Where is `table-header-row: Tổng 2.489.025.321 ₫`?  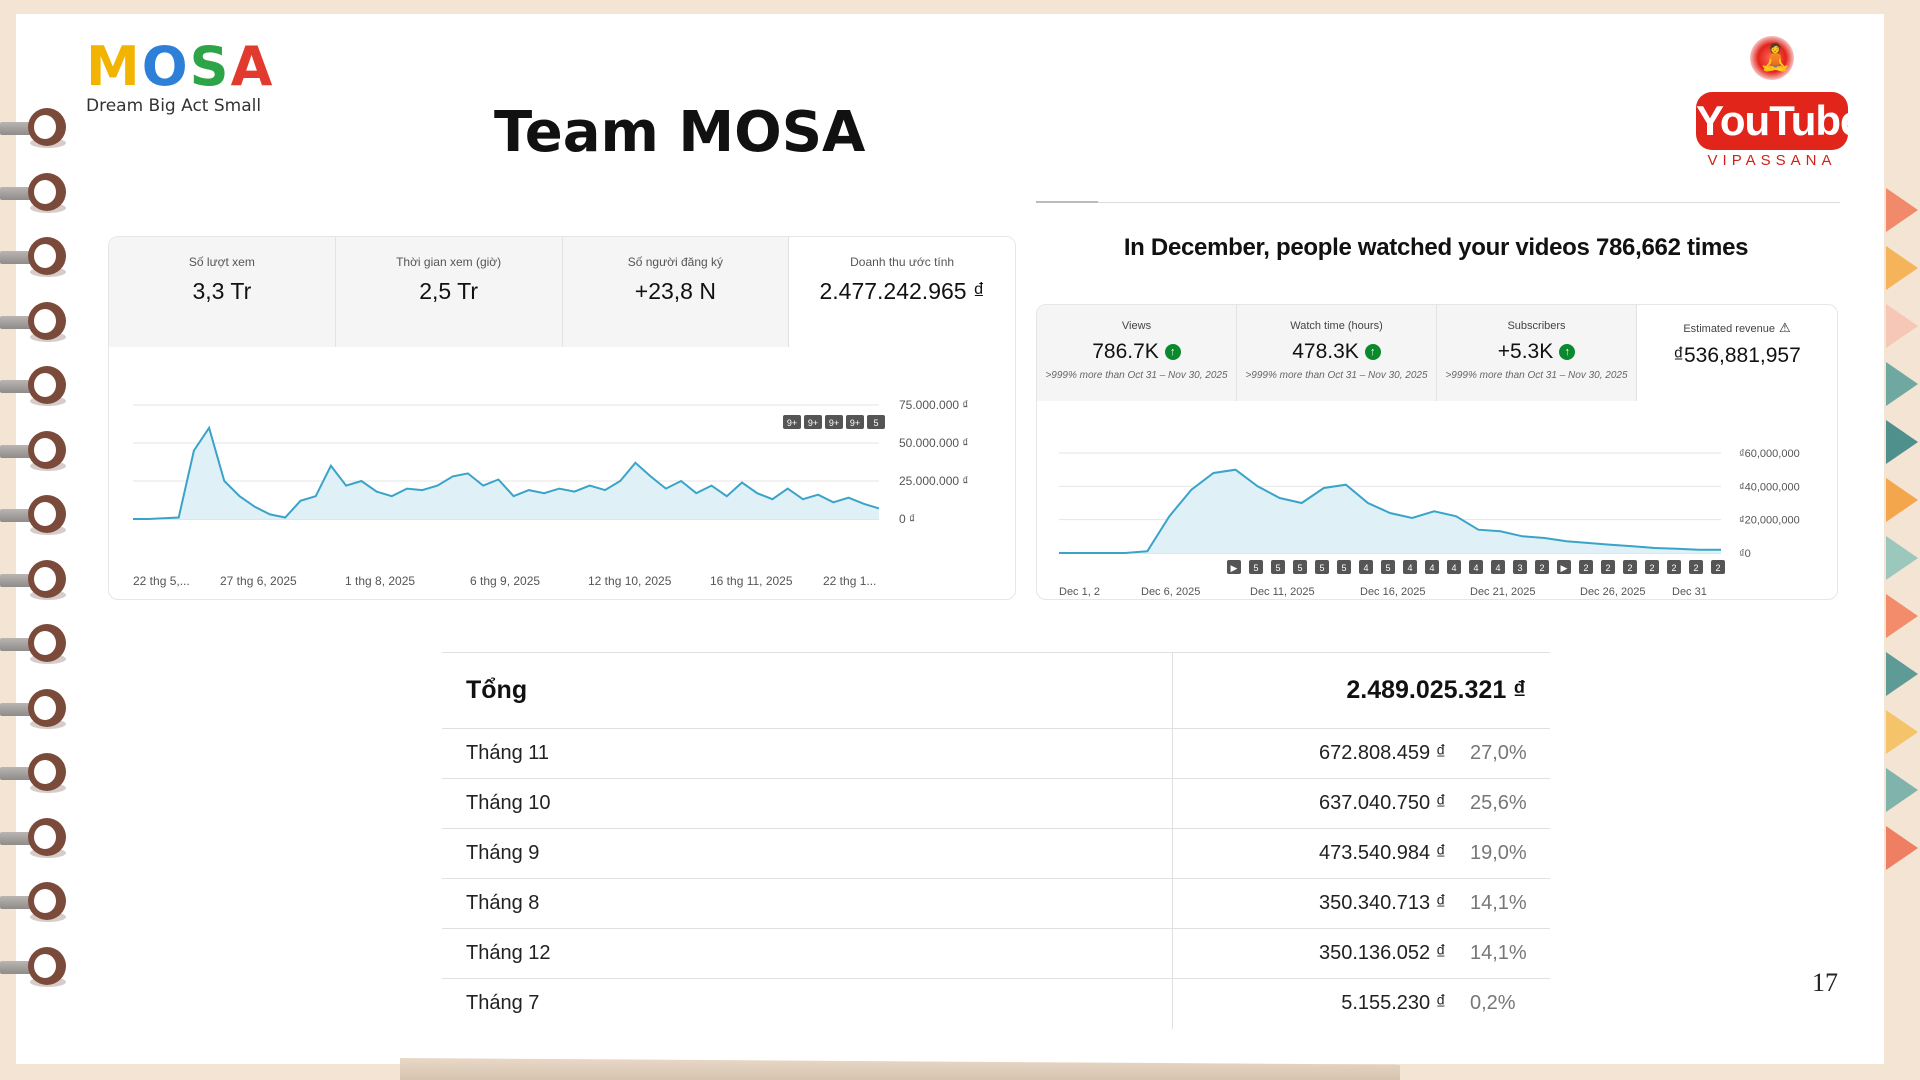 table-header-row: Tổng 2.489.025.321 ₫ is located at coordinates (996, 690).